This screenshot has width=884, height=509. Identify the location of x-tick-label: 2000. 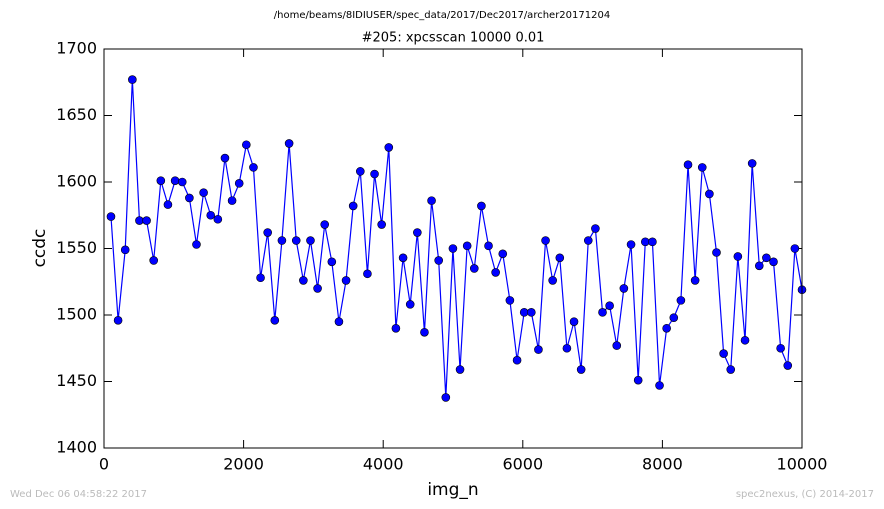
(243, 464).